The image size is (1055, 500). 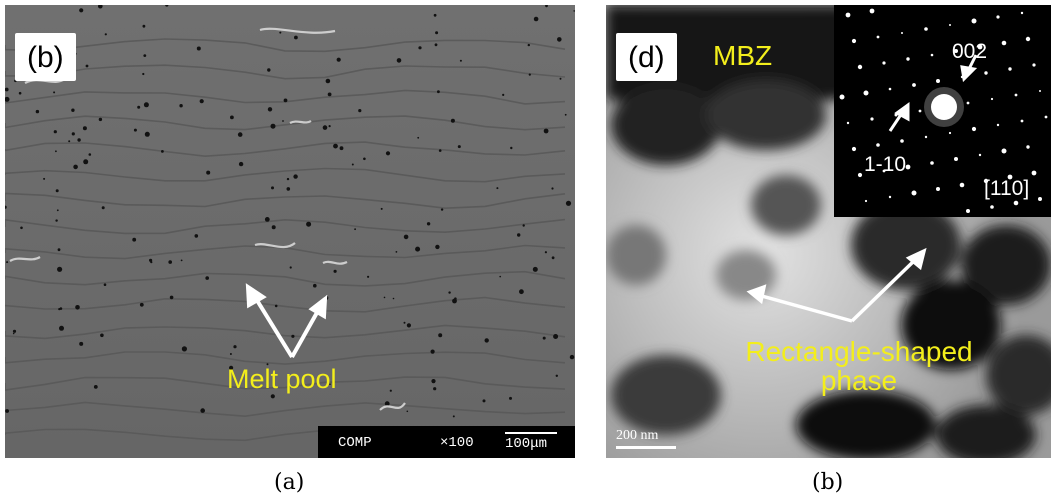 I want to click on diffraction-index-002: 002, so click(x=970, y=51).